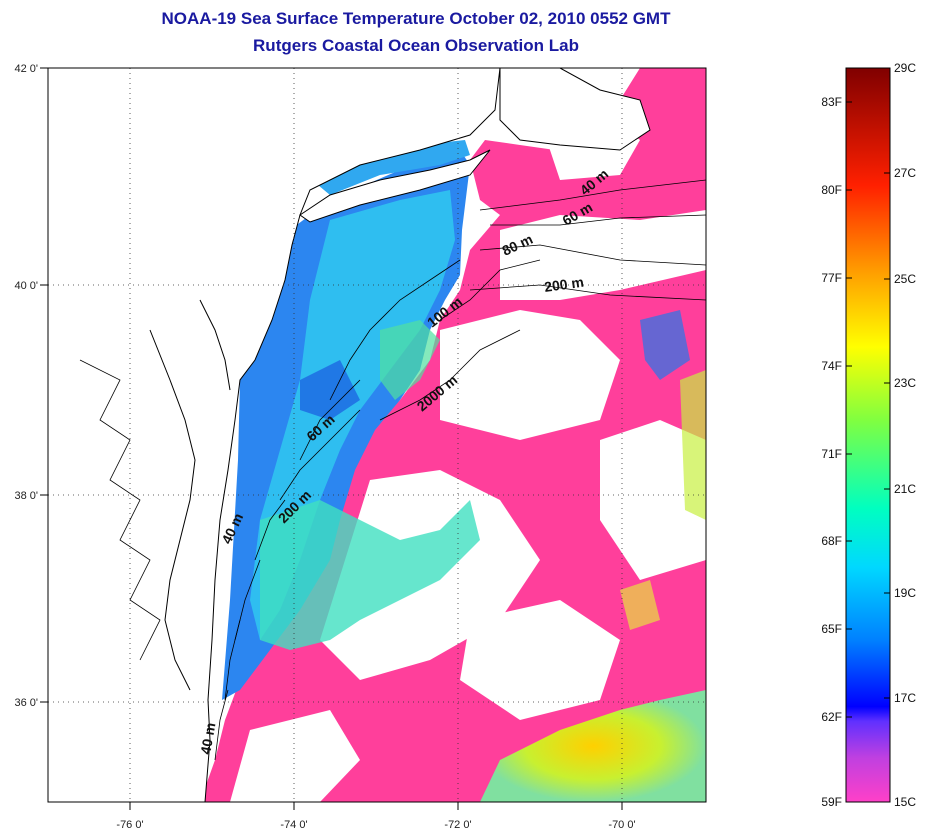 This screenshot has height=832, width=928. Describe the element at coordinates (831, 278) in the screenshot. I see `colorbar-f-label: 77F` at that location.